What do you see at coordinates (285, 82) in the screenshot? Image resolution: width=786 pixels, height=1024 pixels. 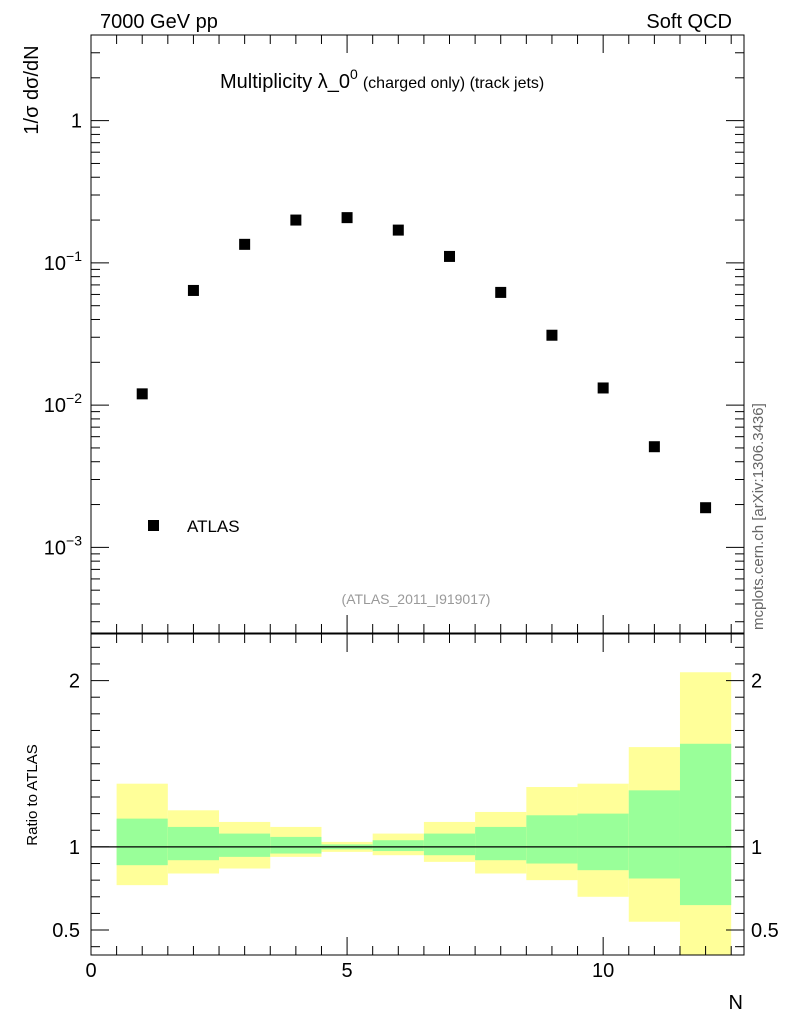 I see `chart-title-main: Multiplicity λ_0` at bounding box center [285, 82].